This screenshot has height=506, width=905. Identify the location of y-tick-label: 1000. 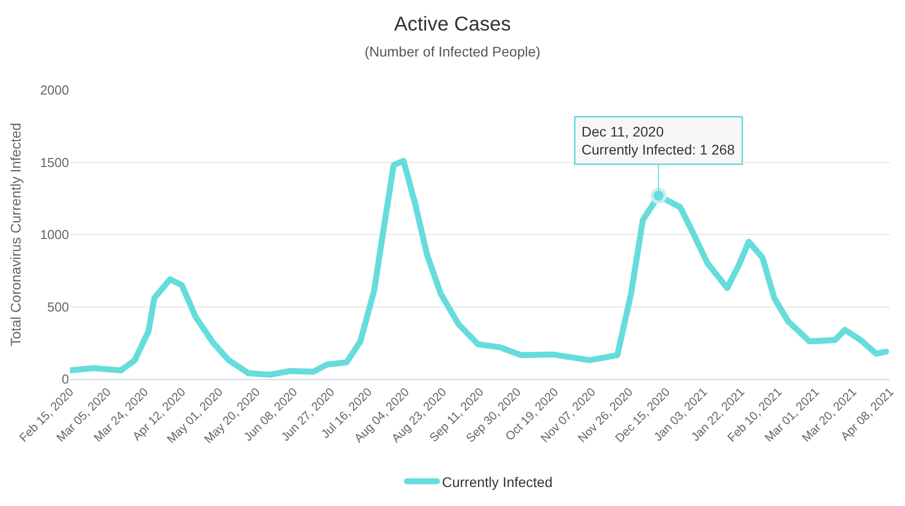
(54, 234).